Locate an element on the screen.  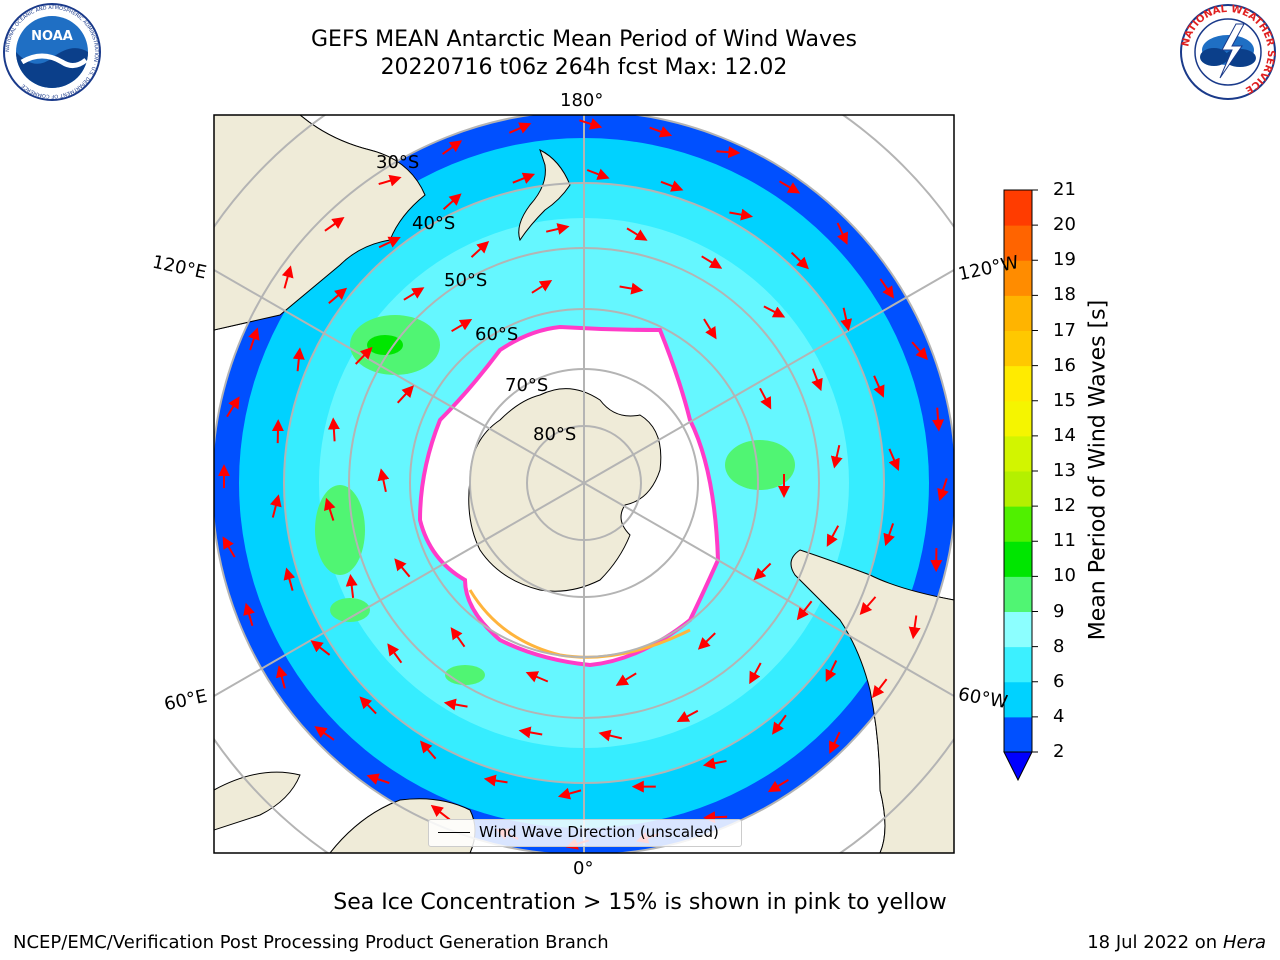
colorbar-tick-label: 2 is located at coordinates (1059, 751).